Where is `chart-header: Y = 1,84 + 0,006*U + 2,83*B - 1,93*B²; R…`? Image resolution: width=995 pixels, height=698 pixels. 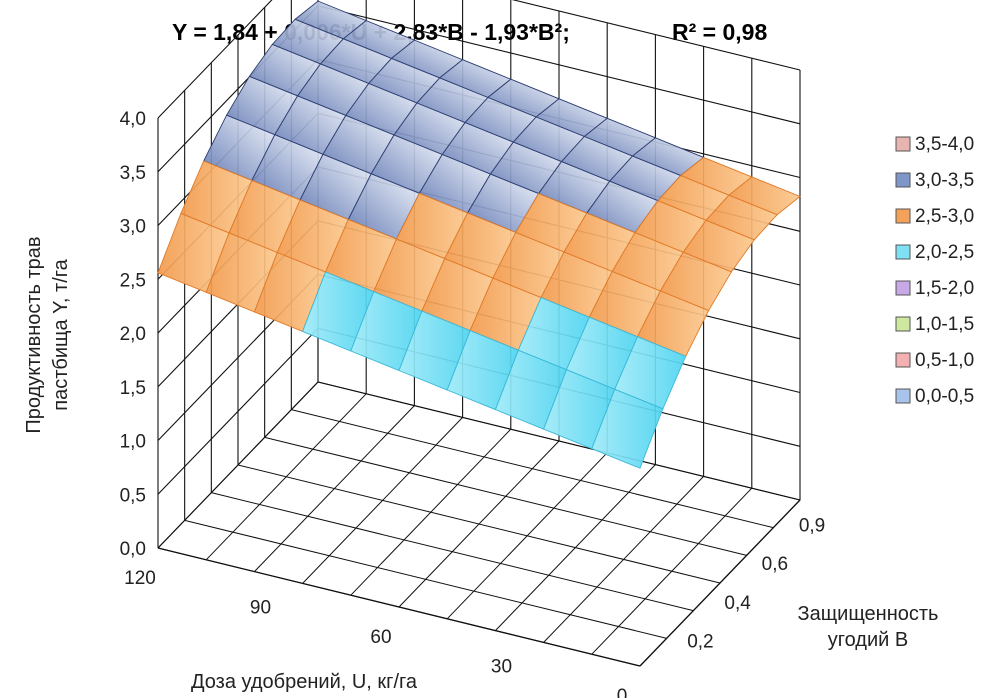
chart-header: Y = 1,84 + 0,006*U + 2,83*B - 1,93*B²; R… is located at coordinates (469, 32).